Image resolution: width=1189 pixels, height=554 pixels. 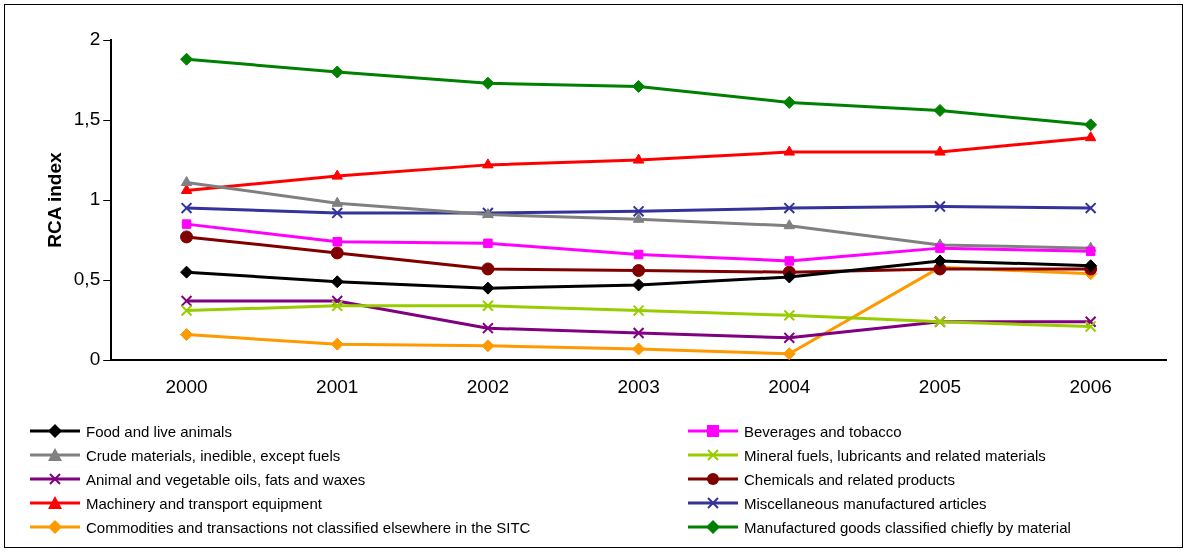 What do you see at coordinates (907, 527) in the screenshot?
I see `legend-label: Manufactured goods classified chiefly by material` at bounding box center [907, 527].